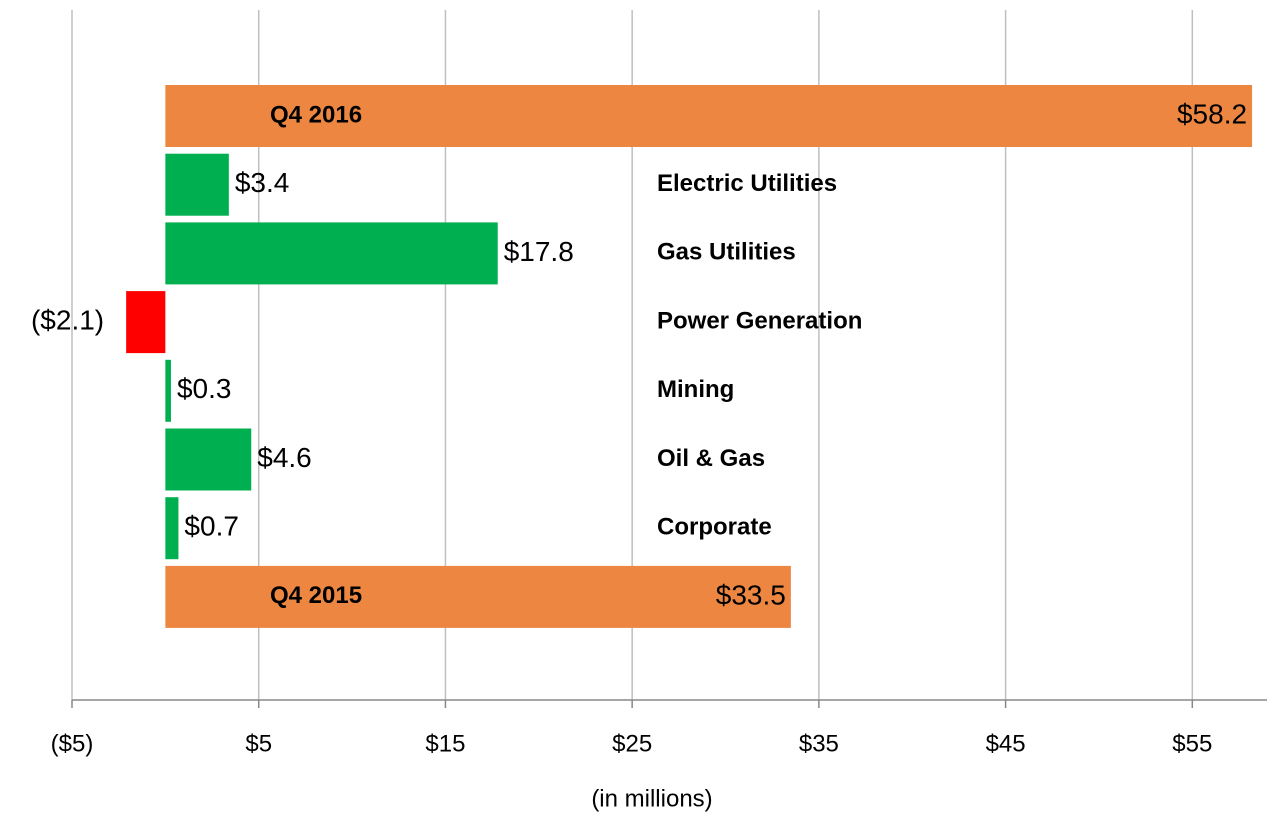 The width and height of the screenshot is (1268, 814). Describe the element at coordinates (711, 458) in the screenshot. I see `category-label: Oil & Gas` at that location.